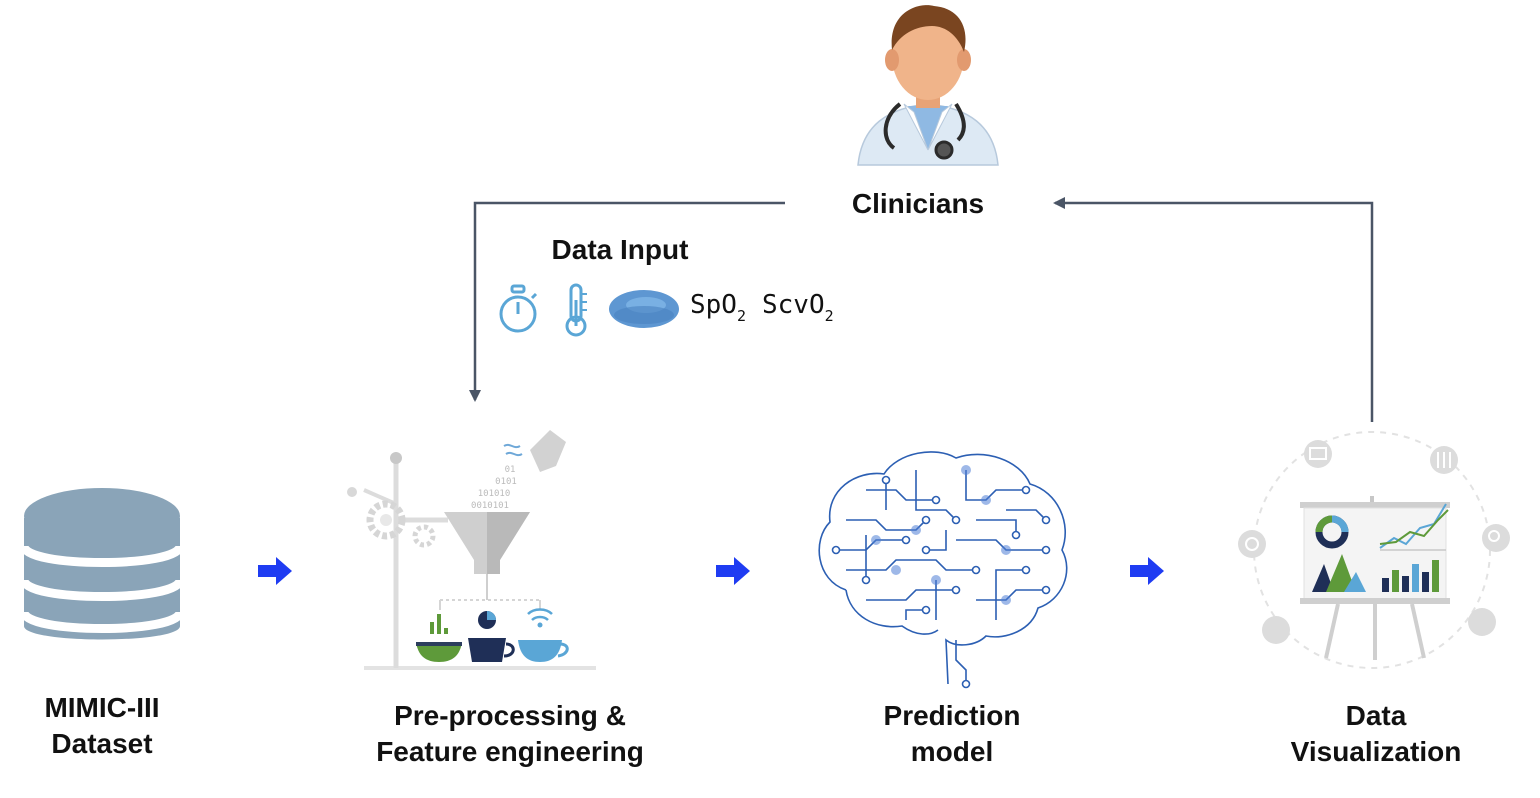  What do you see at coordinates (506, 482) in the screenshot?
I see `binary-row-2: 0101` at bounding box center [506, 482].